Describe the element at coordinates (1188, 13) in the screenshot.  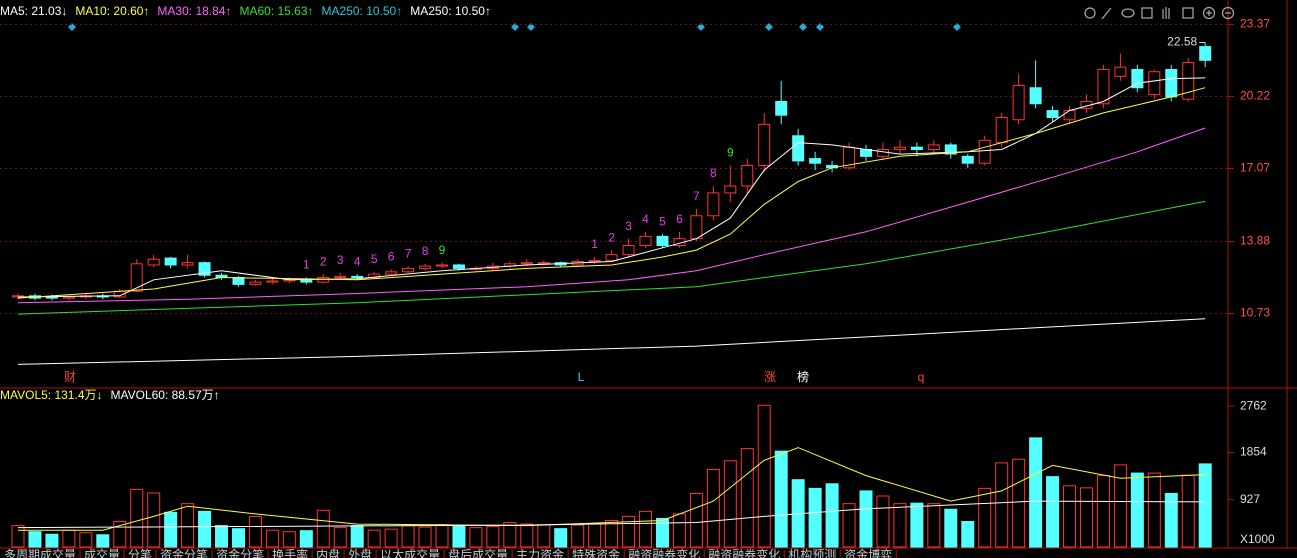
I see `window-icon` at that location.